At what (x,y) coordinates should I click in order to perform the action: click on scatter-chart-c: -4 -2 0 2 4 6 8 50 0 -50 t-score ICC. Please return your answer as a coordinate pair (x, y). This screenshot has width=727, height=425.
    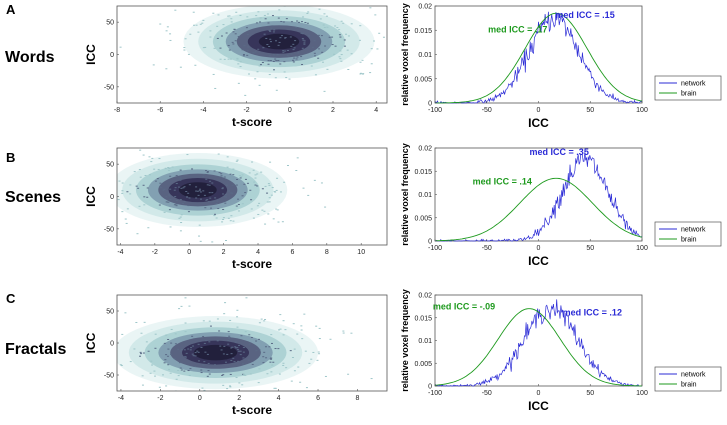
    Looking at the image, I should click on (236, 355).